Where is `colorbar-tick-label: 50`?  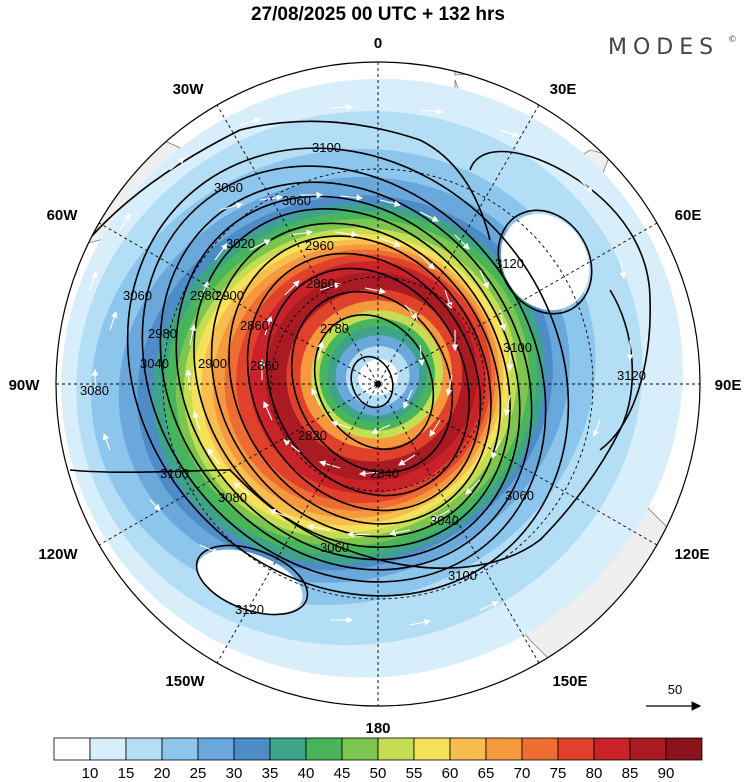
colorbar-tick-label: 50 is located at coordinates (378, 773).